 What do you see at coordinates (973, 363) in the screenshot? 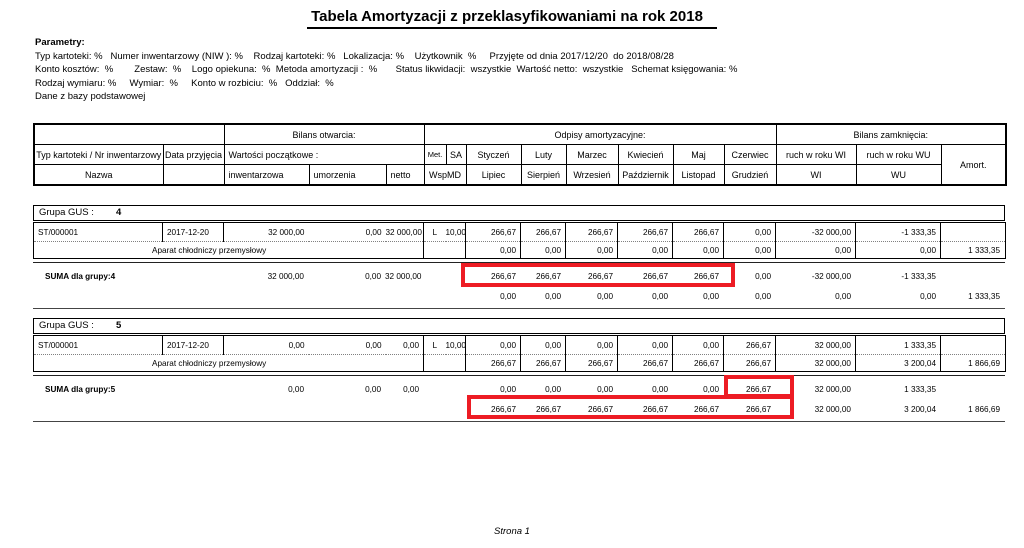
I see `asset-amort: 1 866,69` at bounding box center [973, 363].